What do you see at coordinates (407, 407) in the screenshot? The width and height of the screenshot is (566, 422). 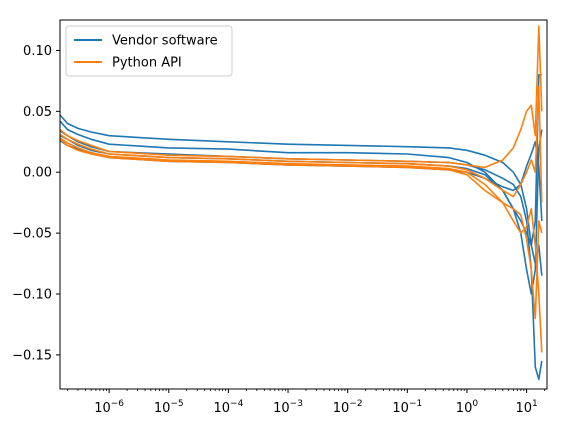 I see `x-tick-label-6: 10⁻¹` at bounding box center [407, 407].